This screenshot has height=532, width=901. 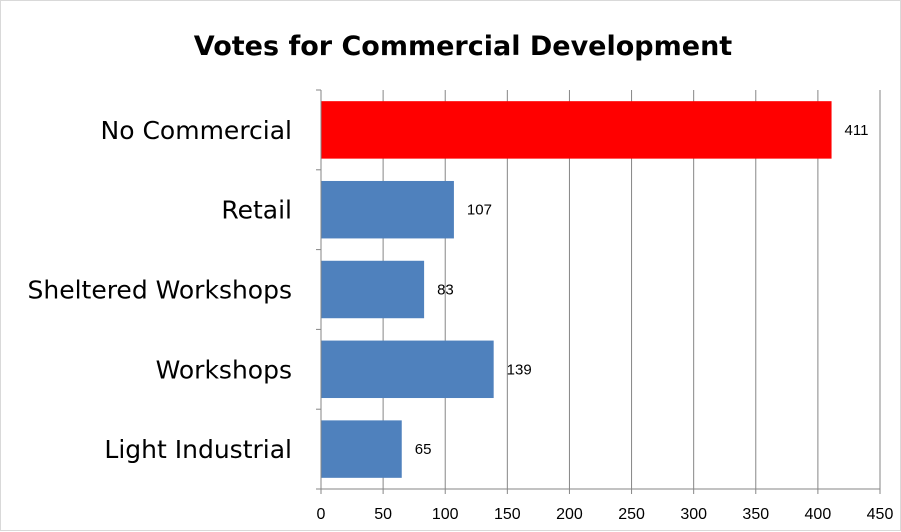 I want to click on x-tick-label: 400, so click(x=818, y=514).